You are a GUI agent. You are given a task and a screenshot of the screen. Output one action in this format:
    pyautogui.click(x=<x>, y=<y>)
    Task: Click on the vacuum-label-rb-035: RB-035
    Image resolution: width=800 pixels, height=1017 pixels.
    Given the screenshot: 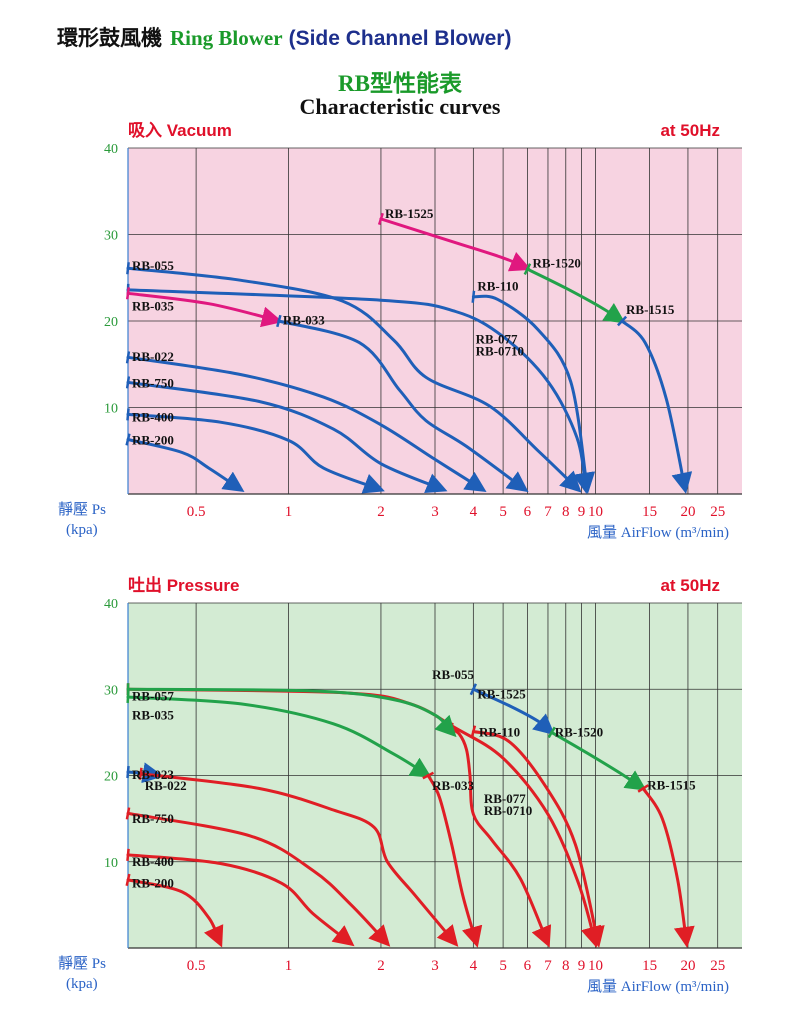 What is the action you would take?
    pyautogui.click(x=153, y=306)
    